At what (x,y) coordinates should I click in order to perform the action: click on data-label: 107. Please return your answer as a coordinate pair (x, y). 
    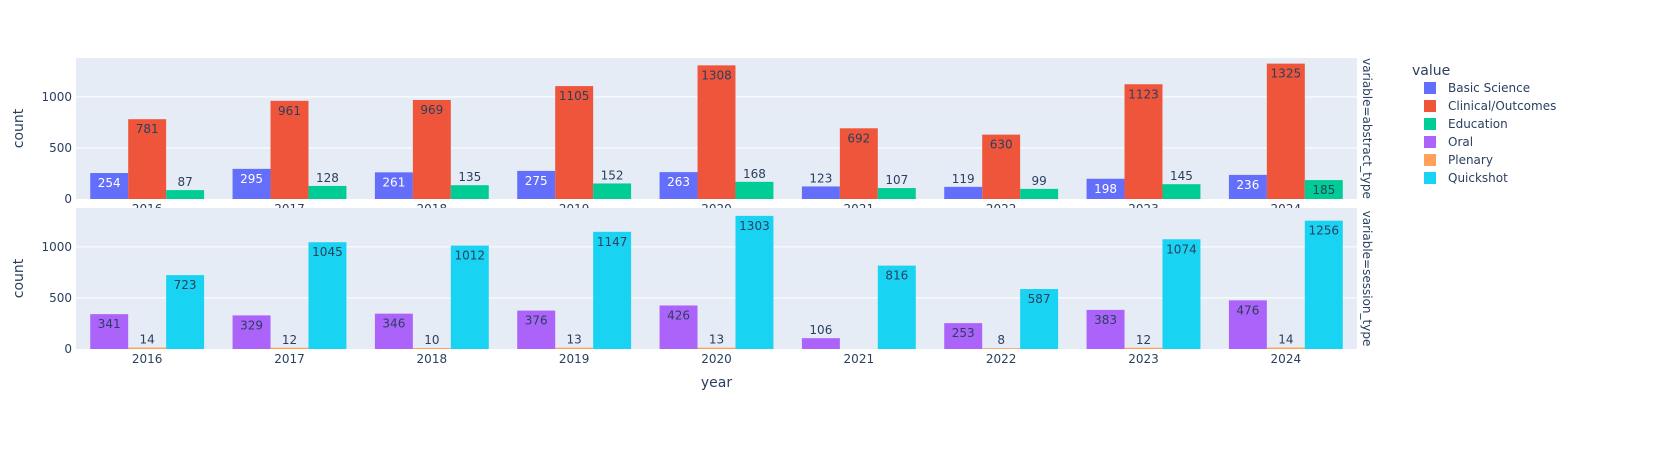
    Looking at the image, I should click on (896, 180).